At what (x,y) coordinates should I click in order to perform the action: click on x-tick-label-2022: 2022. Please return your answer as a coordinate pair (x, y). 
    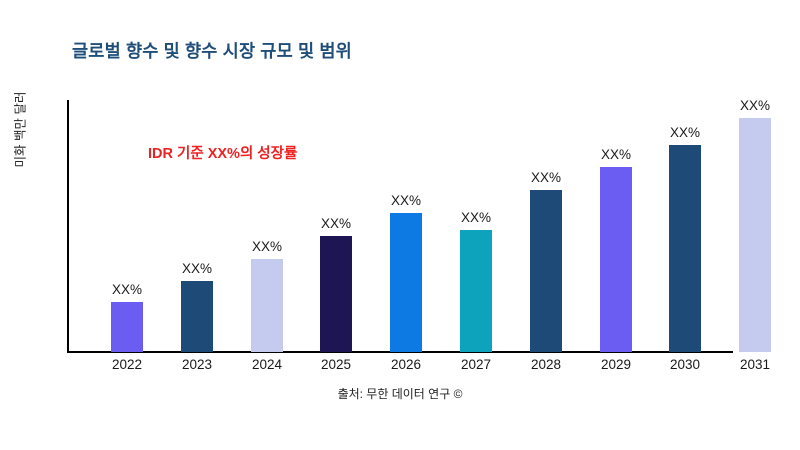
    Looking at the image, I should click on (127, 364).